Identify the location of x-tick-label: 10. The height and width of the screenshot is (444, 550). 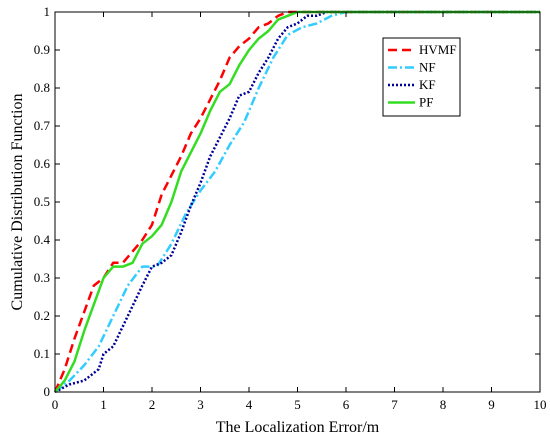
(540, 404).